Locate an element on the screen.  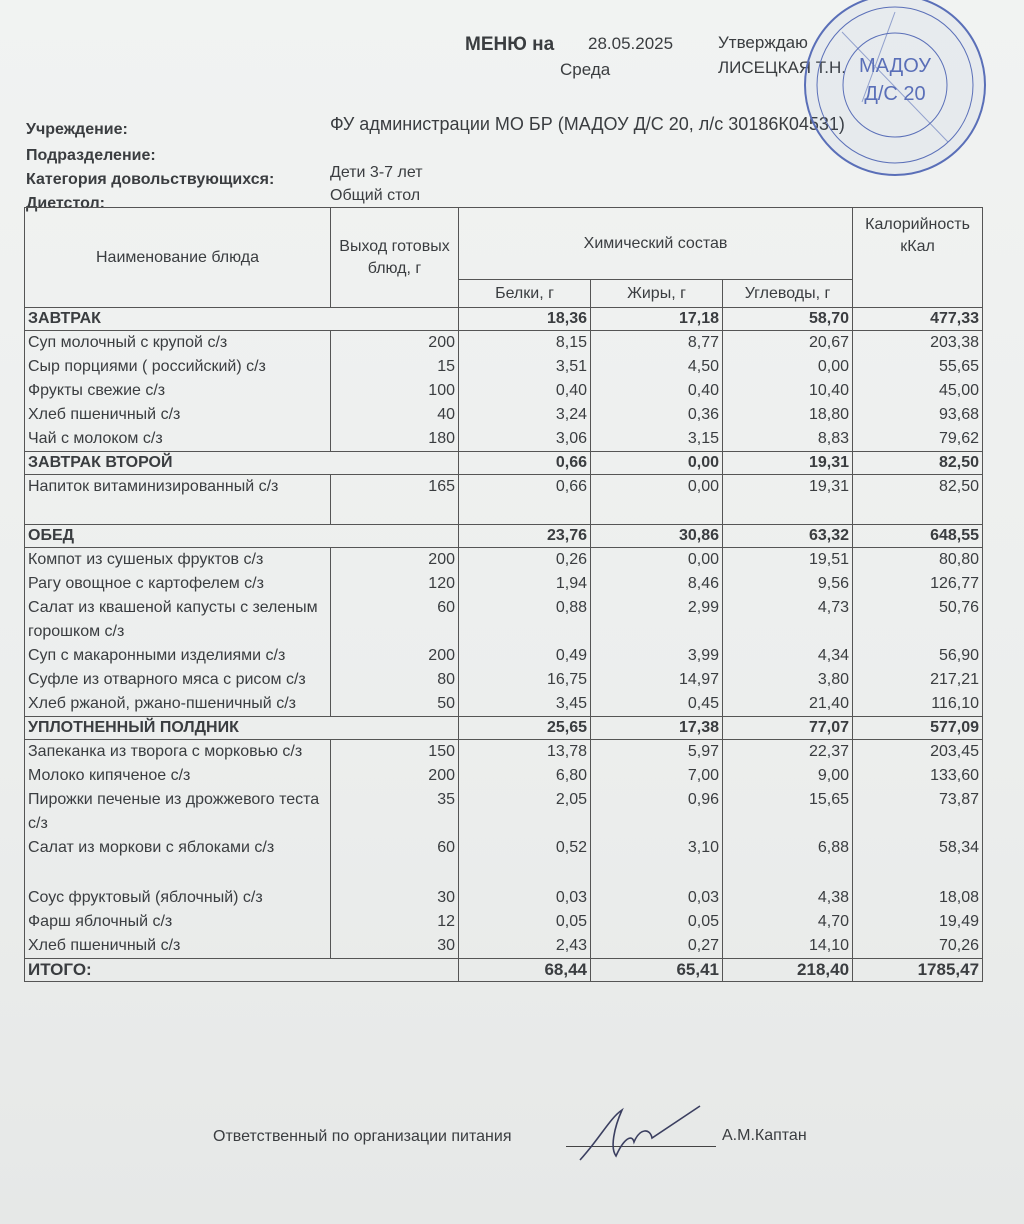
dish-kcal: 45,00 is located at coordinates (918, 391).